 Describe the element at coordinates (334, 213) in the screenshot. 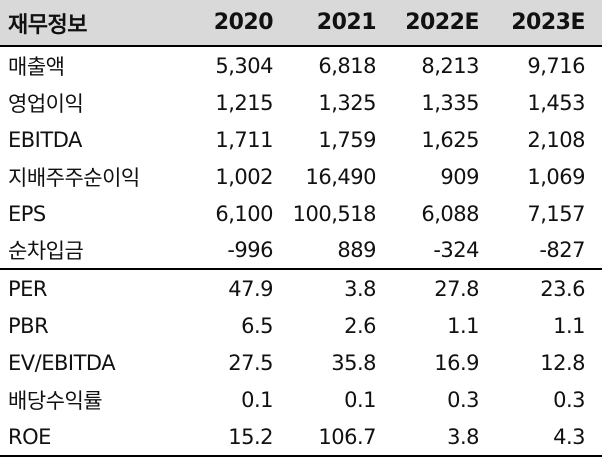

I see `row-value: 100,518` at that location.